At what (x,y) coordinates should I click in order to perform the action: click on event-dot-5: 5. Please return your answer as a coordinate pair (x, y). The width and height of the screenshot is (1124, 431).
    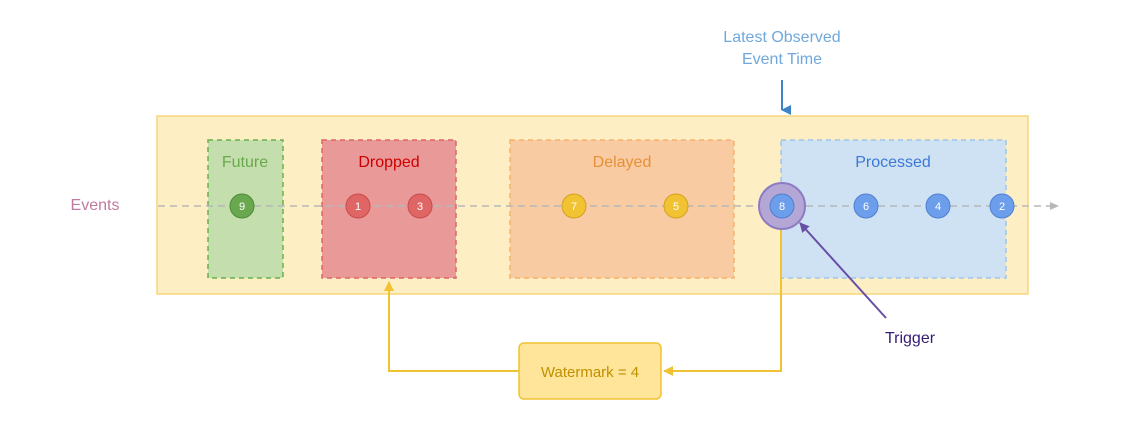
    Looking at the image, I should click on (676, 206).